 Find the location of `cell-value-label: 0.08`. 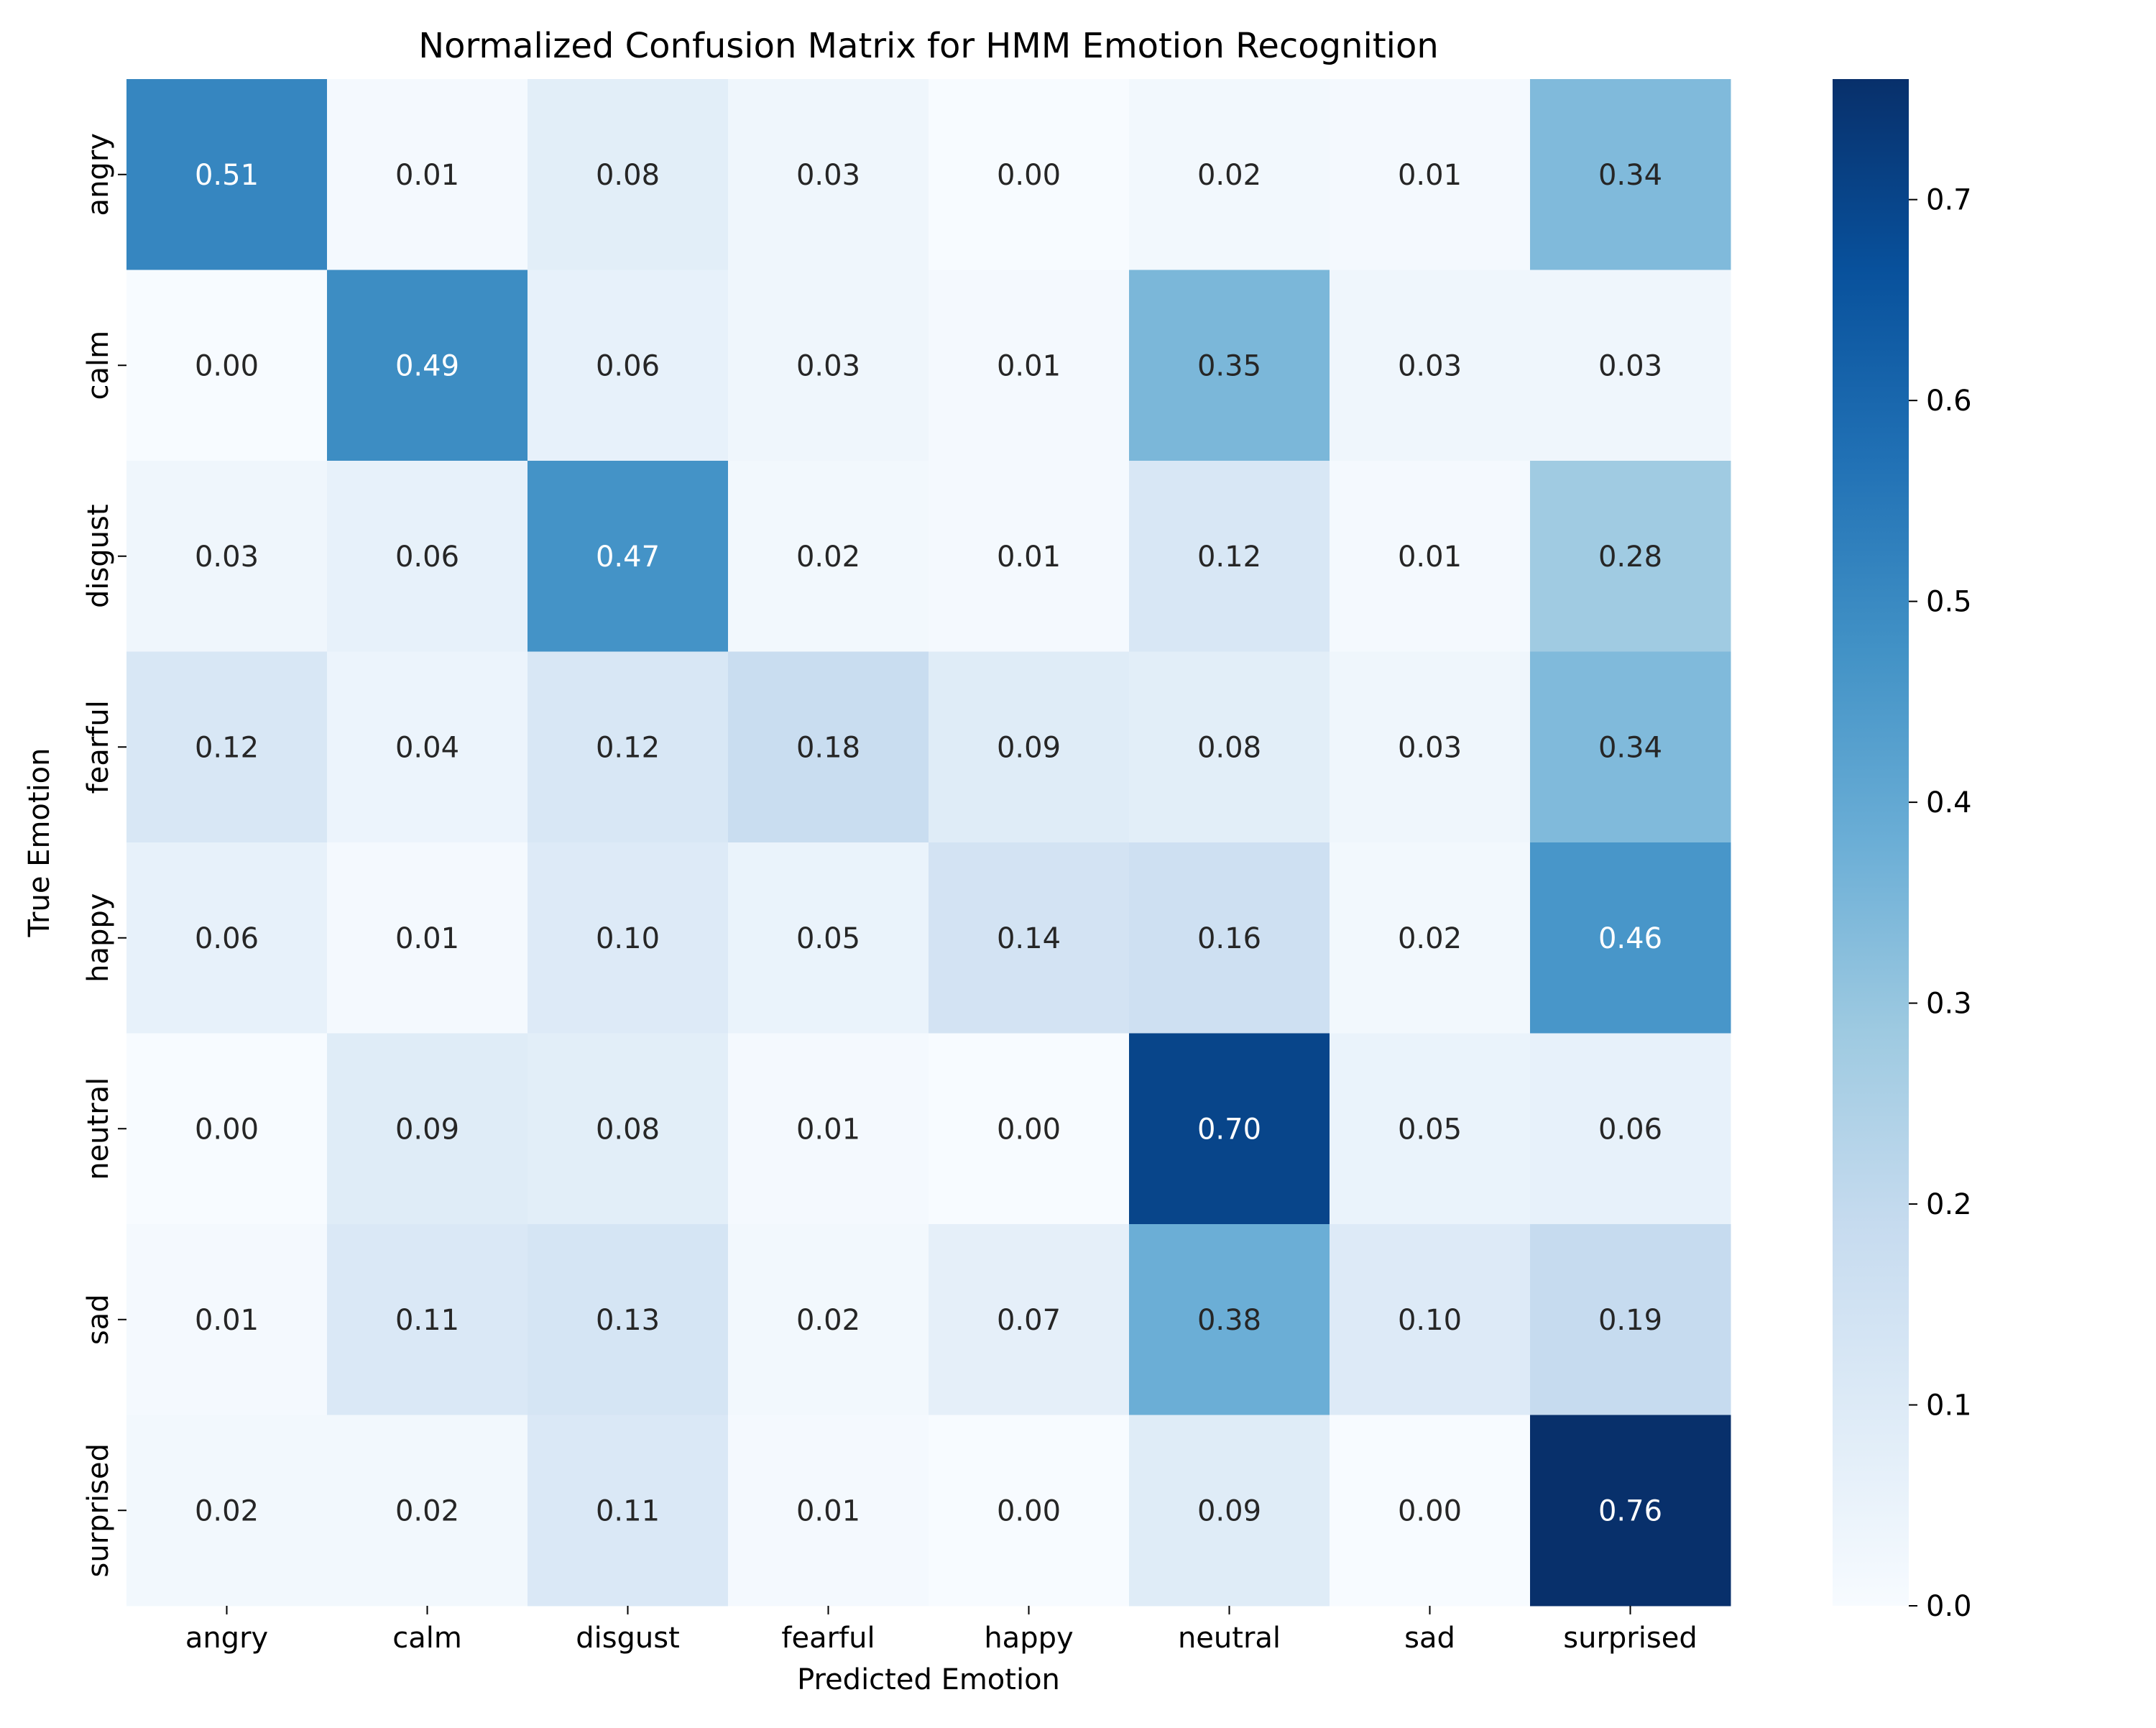

cell-value-label: 0.08 is located at coordinates (1229, 747).